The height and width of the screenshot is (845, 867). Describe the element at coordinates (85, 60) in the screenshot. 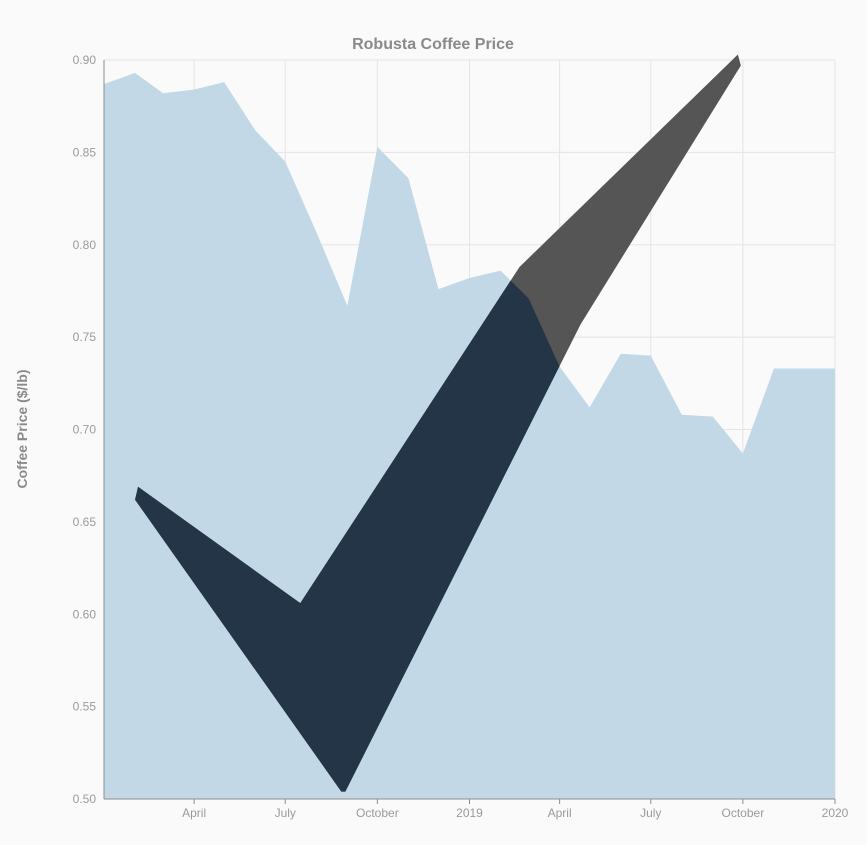

I see `y-tick-label: 0.90` at that location.